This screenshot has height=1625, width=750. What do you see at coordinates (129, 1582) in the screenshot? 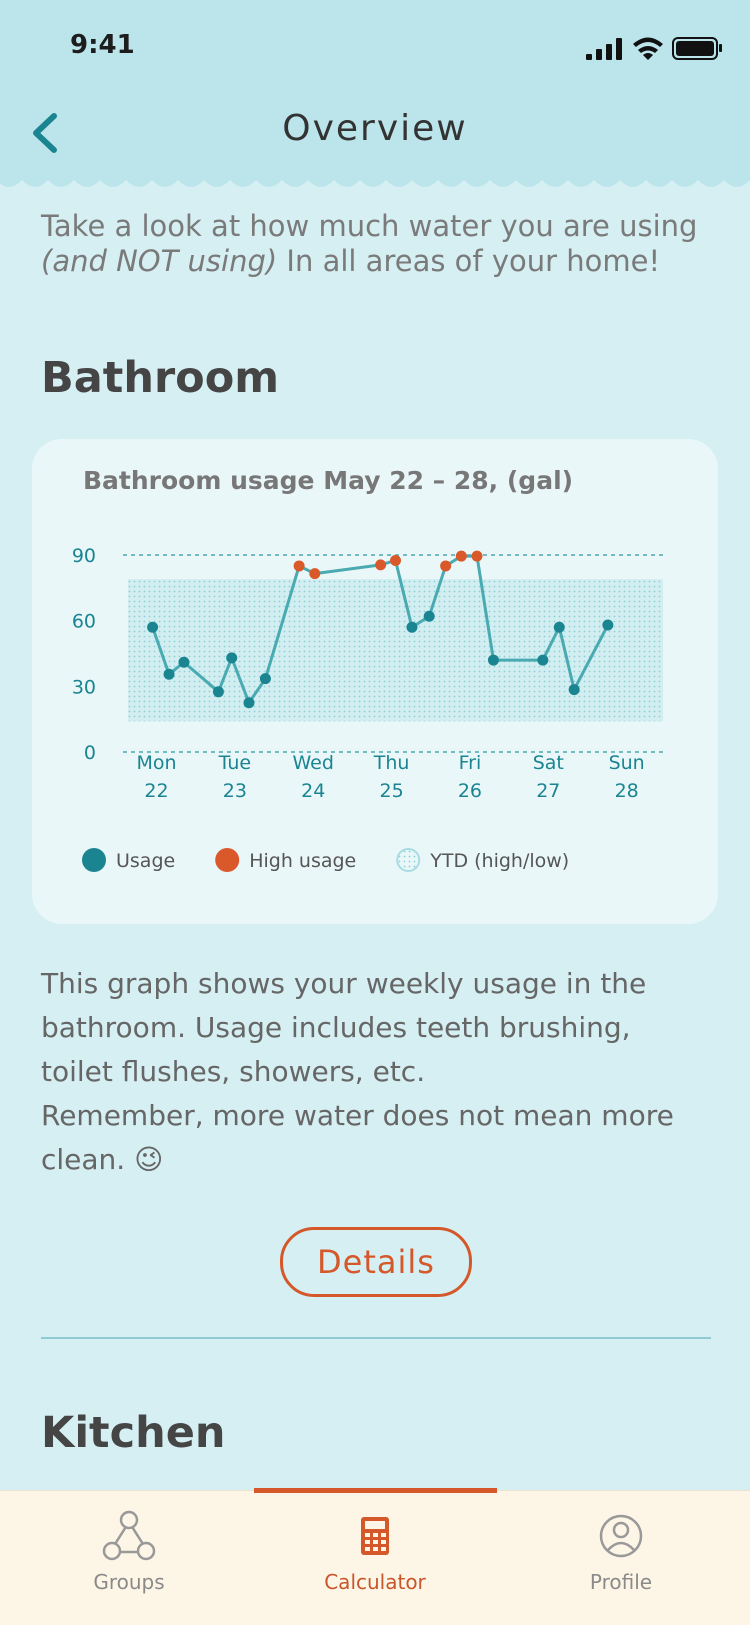
I see `nav-label: Groups` at bounding box center [129, 1582].